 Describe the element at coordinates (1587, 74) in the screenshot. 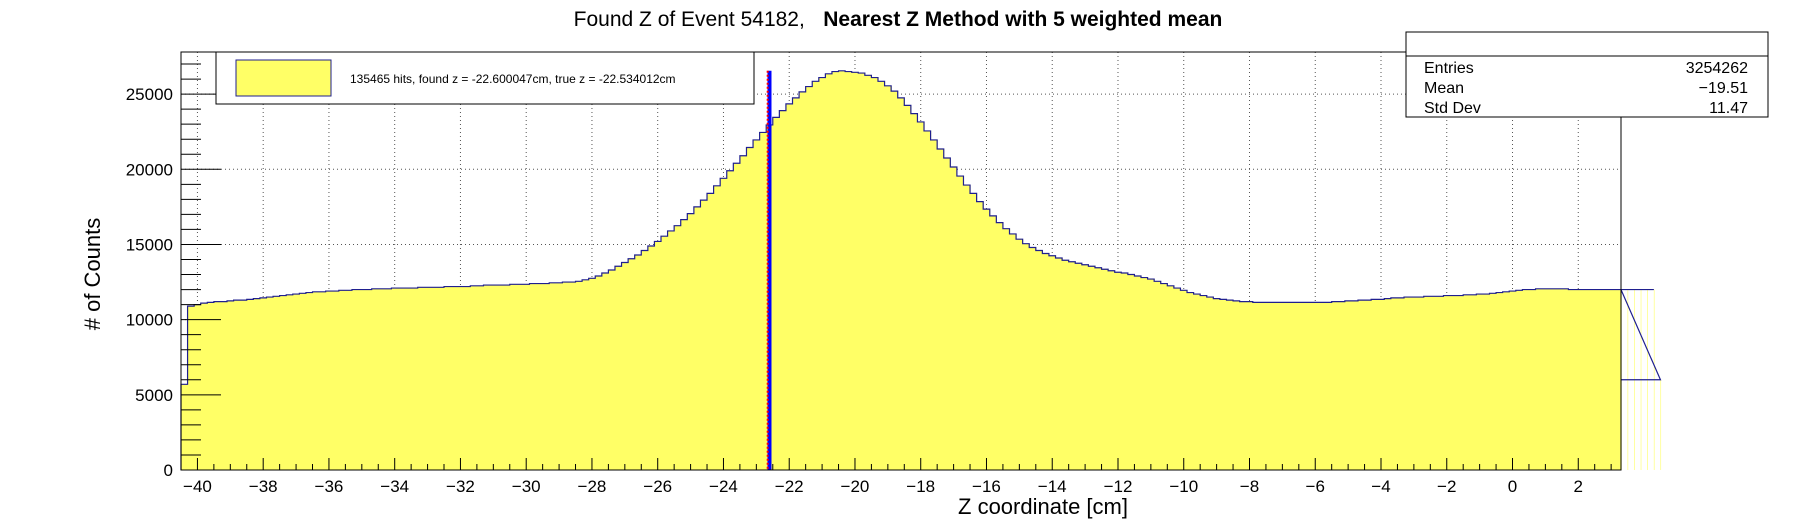

I see `stats-box-frame` at that location.